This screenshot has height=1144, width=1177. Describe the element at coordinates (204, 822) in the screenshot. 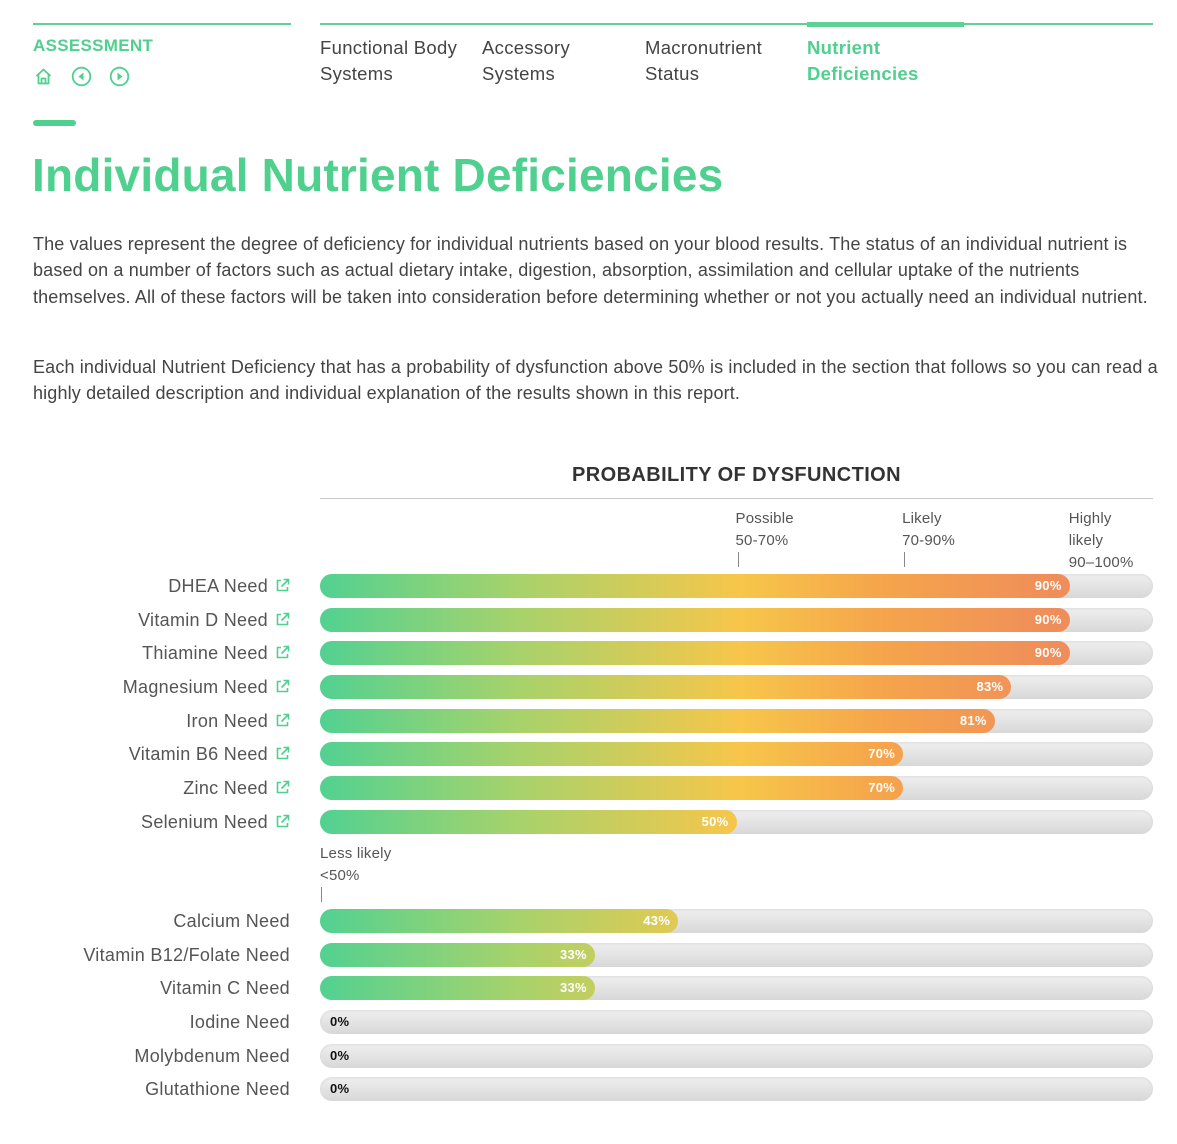

I see `bar-label: Selenium Need` at that location.